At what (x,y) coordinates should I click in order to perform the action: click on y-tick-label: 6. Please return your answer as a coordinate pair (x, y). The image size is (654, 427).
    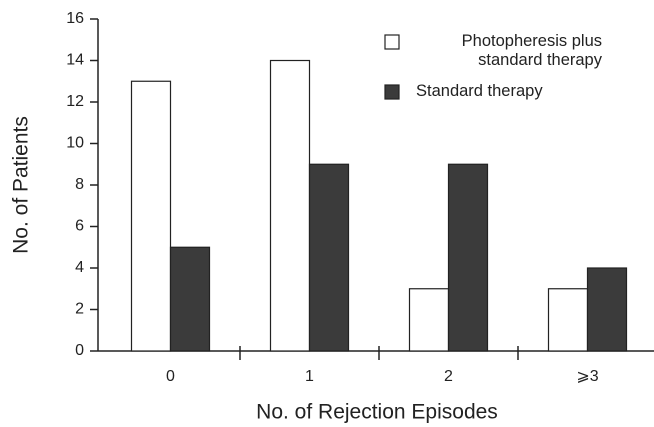
    Looking at the image, I should click on (79, 226).